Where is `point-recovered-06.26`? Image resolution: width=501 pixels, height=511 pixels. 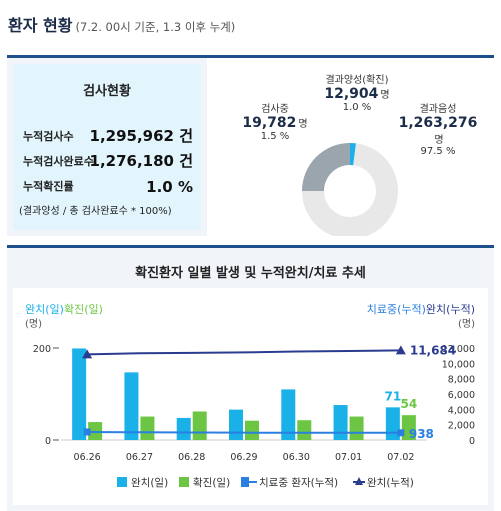 point-recovered-06.26 is located at coordinates (87, 354).